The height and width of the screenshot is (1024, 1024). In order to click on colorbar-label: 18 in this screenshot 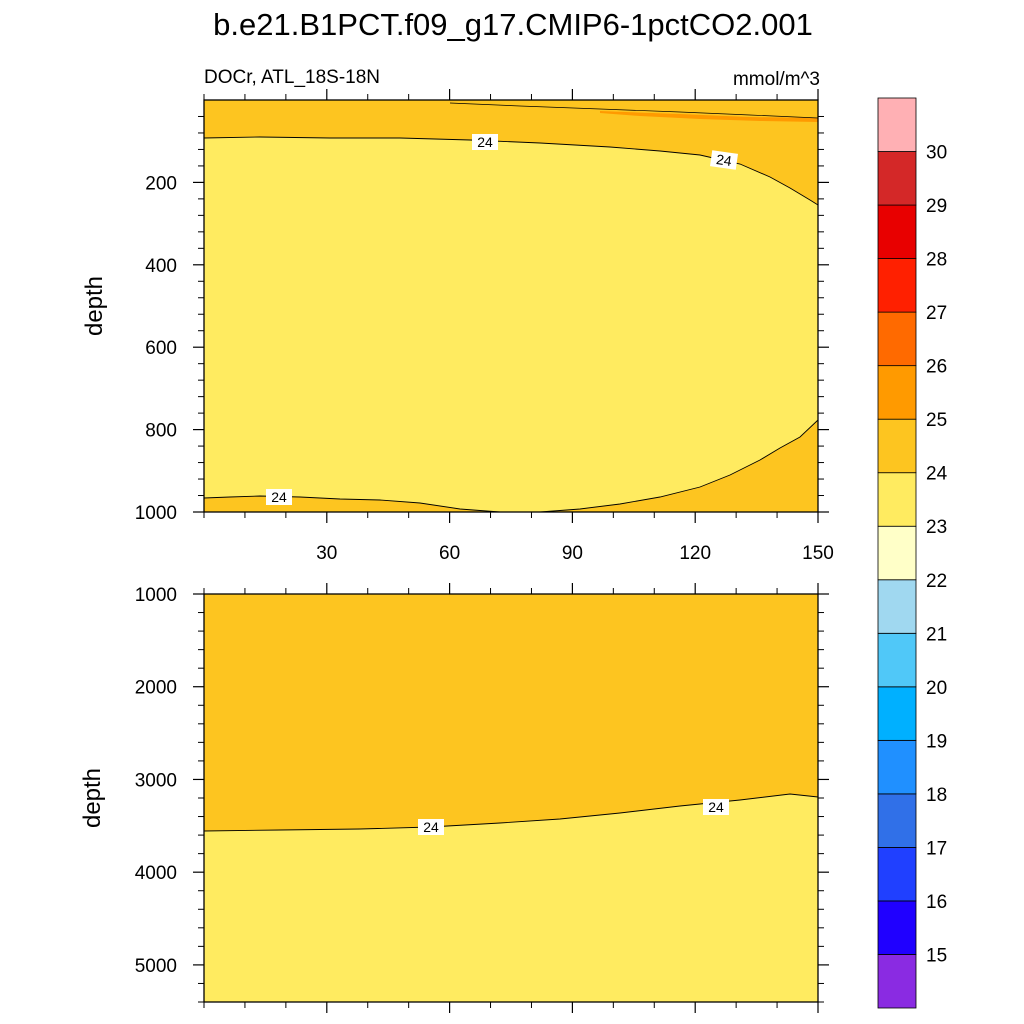, I will do `click(936, 795)`.